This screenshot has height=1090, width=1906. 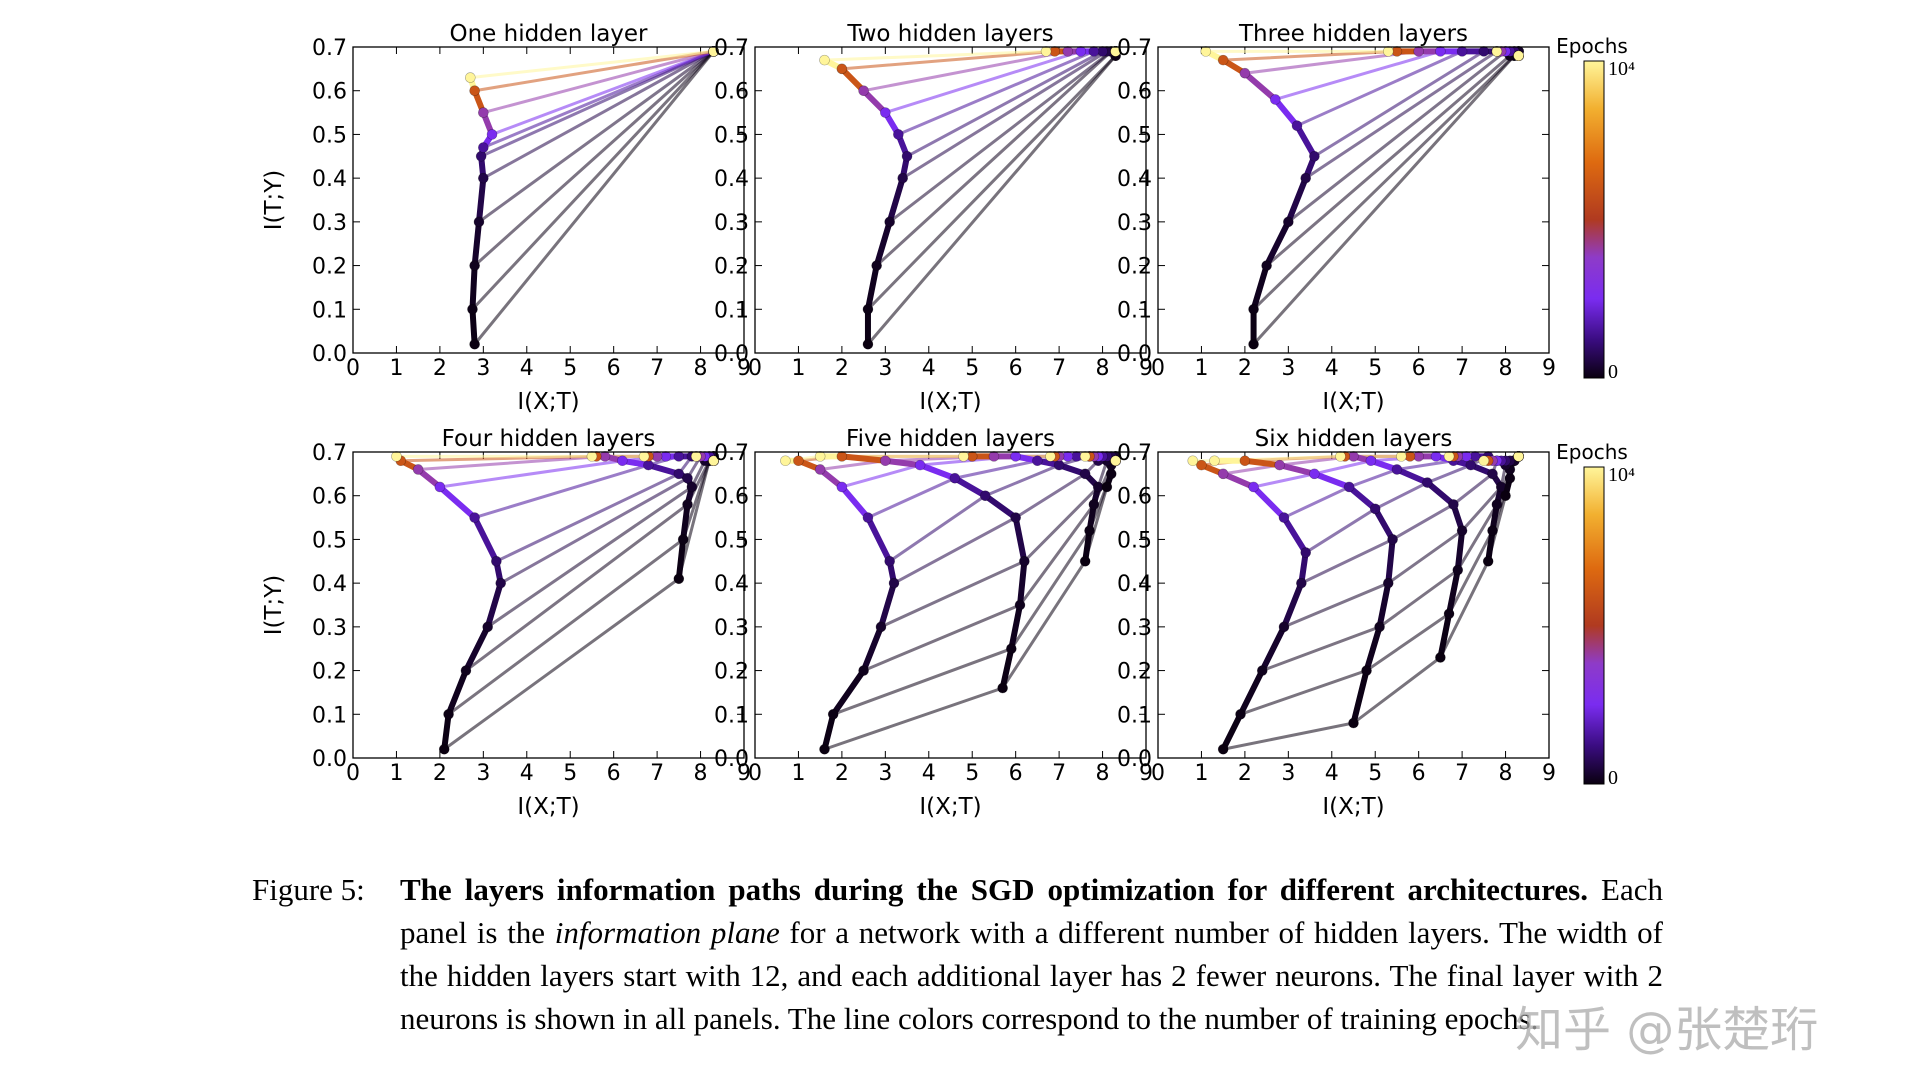 I want to click on axes-frame, so click(x=1353, y=605).